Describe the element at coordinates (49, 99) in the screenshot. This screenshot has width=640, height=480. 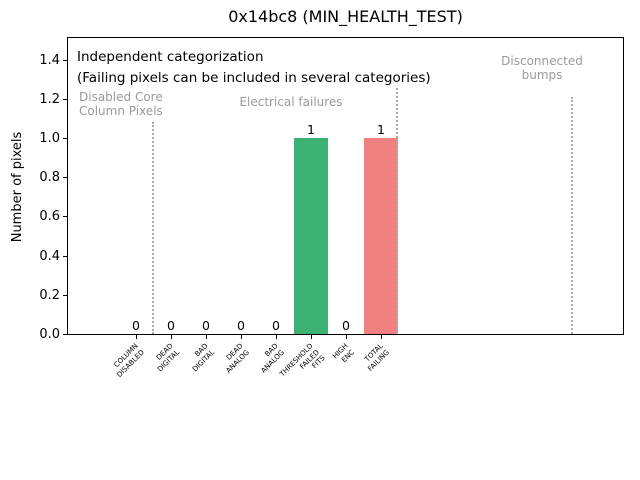
I see `y-tick-label: 1.2` at that location.